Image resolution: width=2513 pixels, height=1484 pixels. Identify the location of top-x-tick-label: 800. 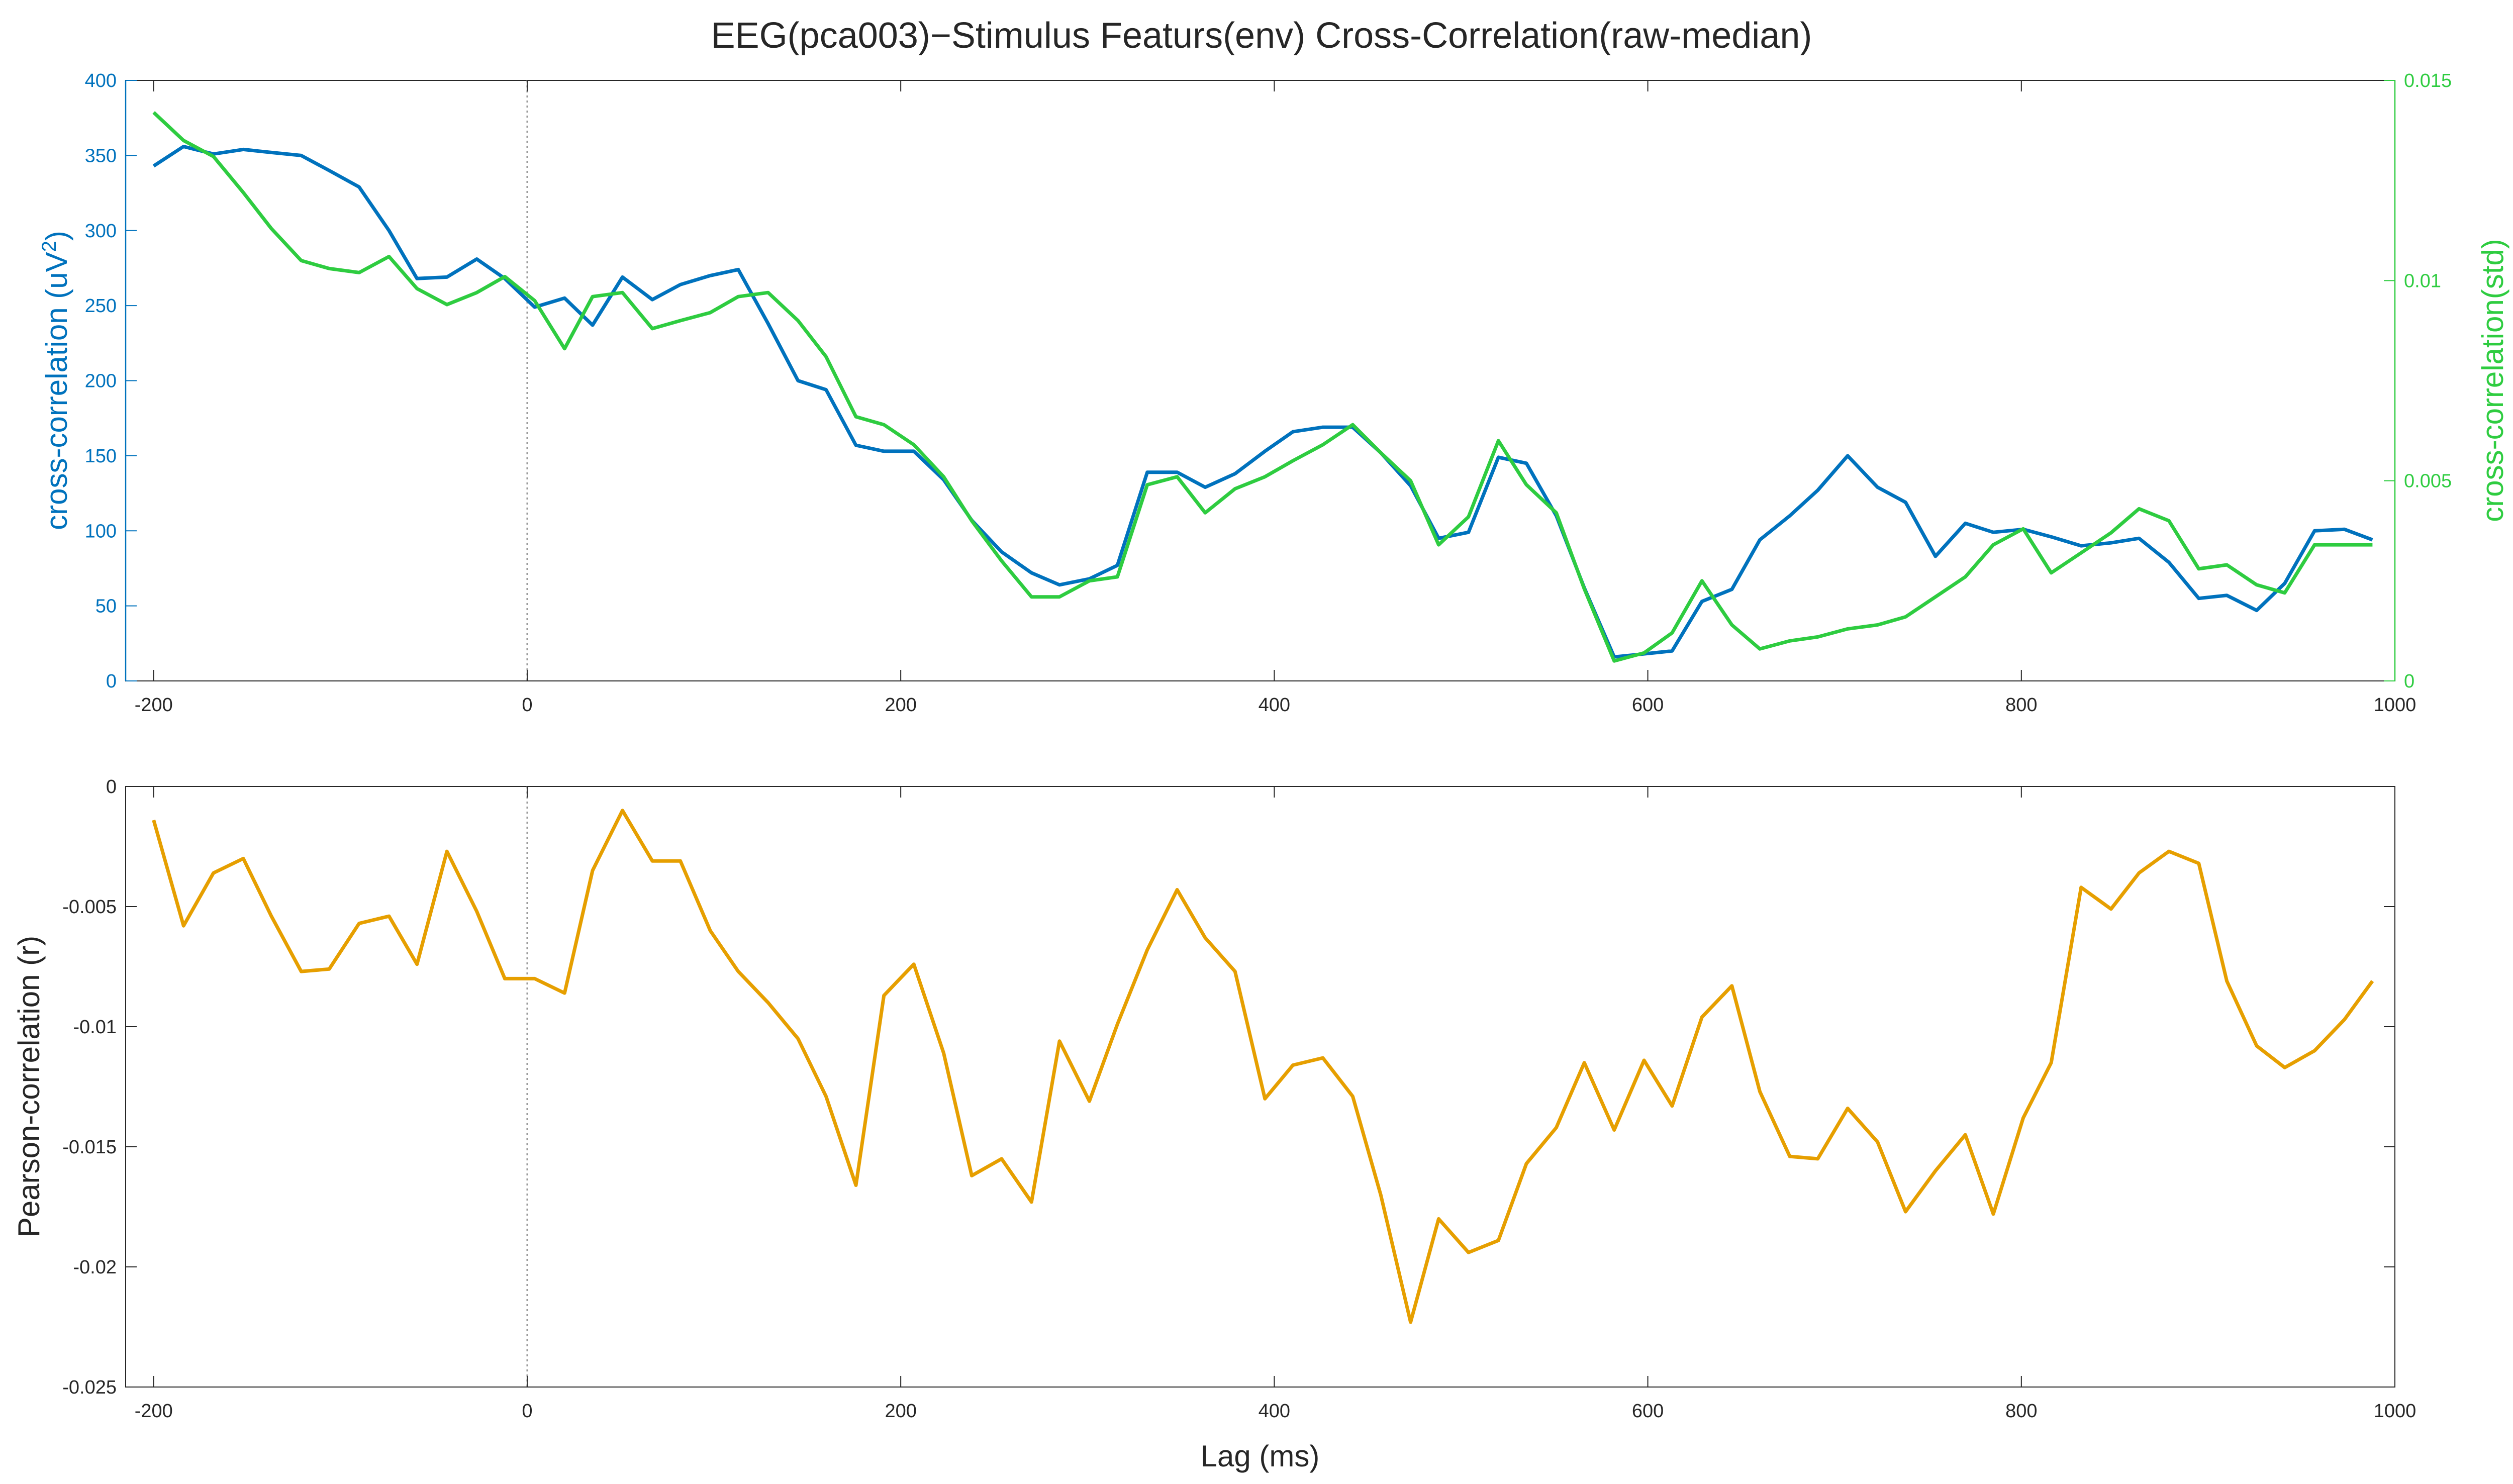
(2021, 705).